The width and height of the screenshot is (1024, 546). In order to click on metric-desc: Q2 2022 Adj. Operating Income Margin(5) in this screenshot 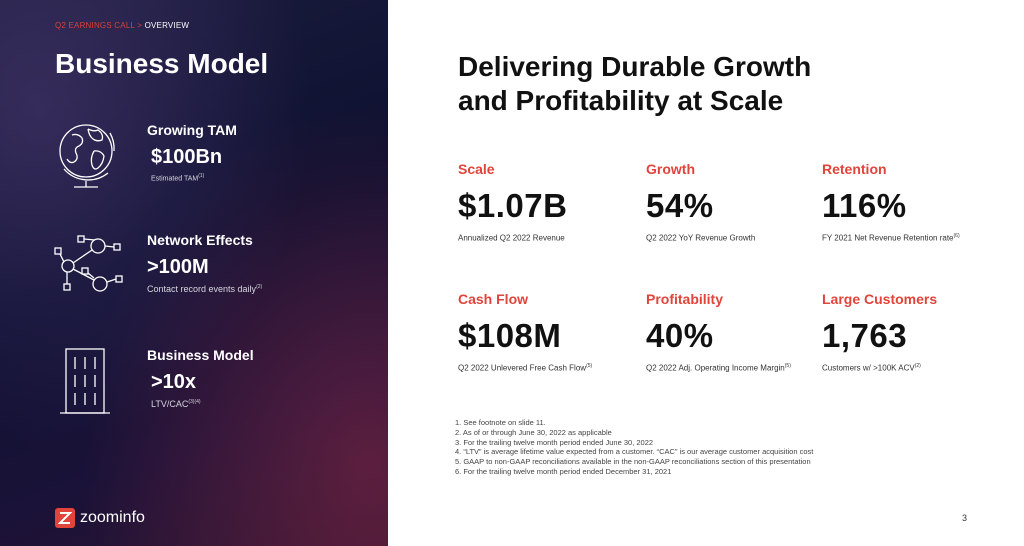, I will do `click(718, 368)`.